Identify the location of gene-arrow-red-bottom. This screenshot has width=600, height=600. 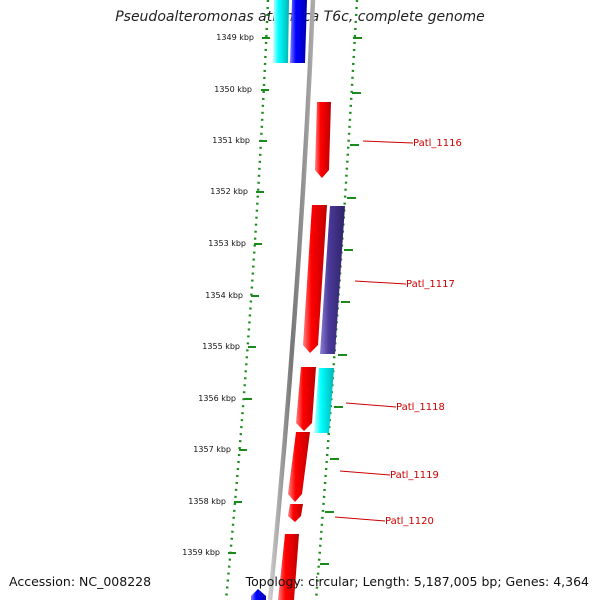
(288, 567).